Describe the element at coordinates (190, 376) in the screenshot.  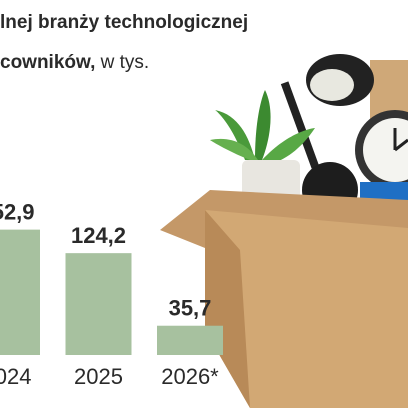
I see `x-tick-label: 2026*` at that location.